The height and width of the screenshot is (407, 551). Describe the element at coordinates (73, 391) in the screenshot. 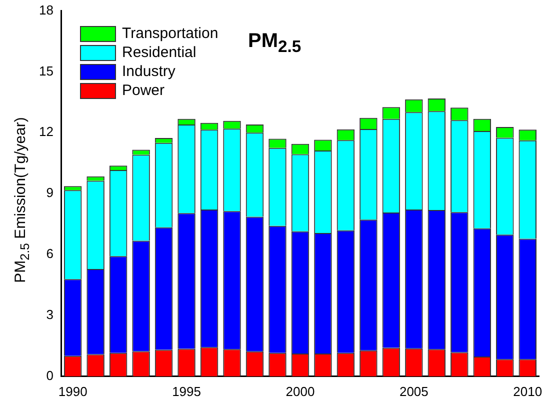

I see `x-tick-label: 1990` at that location.